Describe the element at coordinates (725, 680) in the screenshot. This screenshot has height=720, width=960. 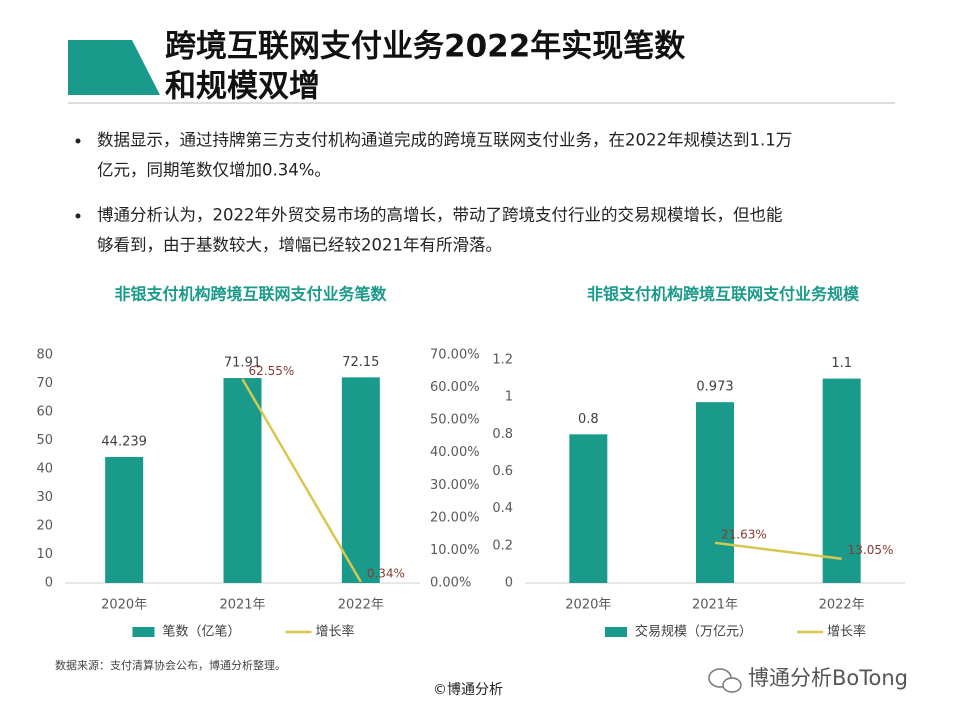
I see `wechat-icon` at that location.